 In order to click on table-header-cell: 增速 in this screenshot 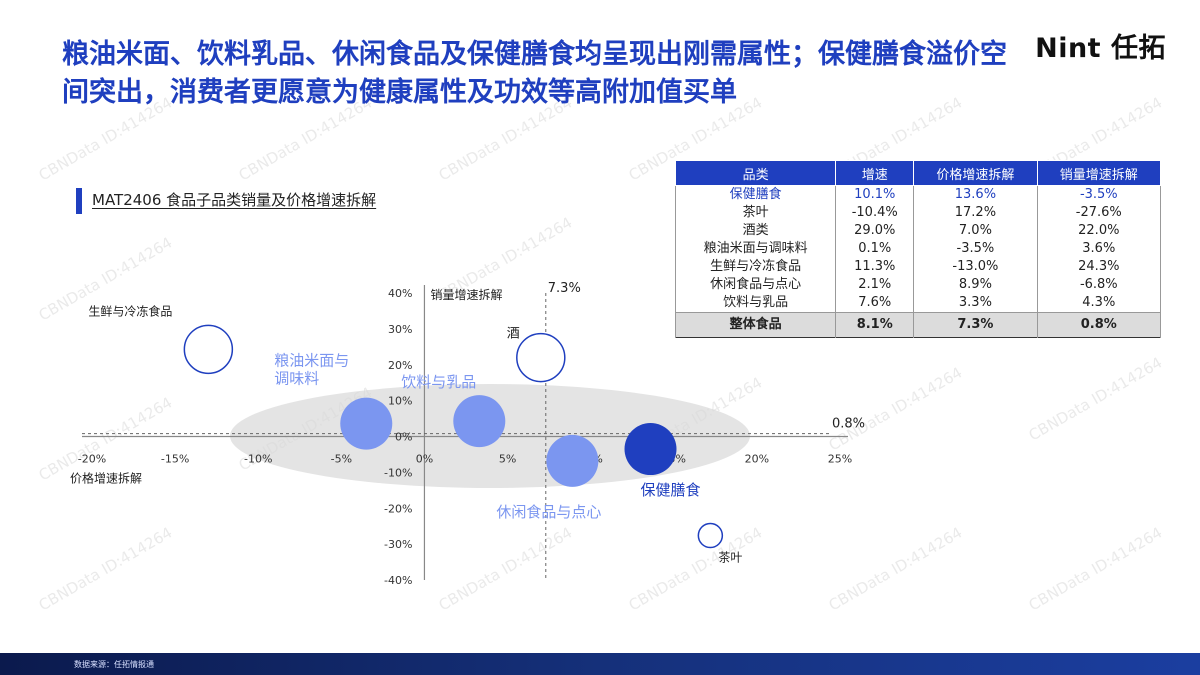, I will do `click(875, 173)`.